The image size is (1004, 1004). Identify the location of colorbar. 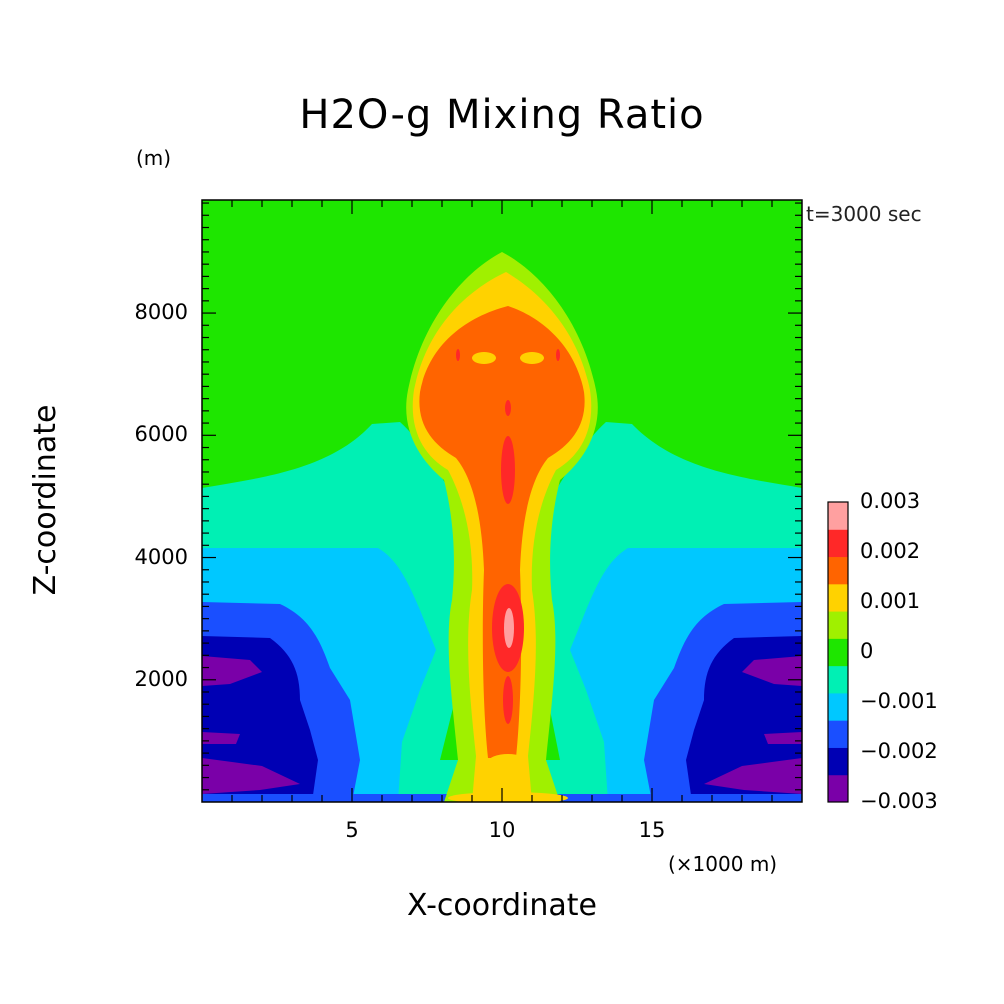
(838, 652).